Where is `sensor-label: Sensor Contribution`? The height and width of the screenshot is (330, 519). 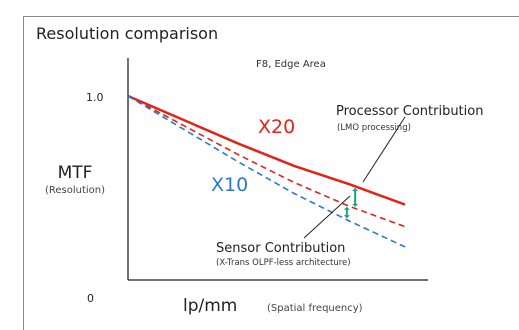 sensor-label: Sensor Contribution is located at coordinates (280, 248).